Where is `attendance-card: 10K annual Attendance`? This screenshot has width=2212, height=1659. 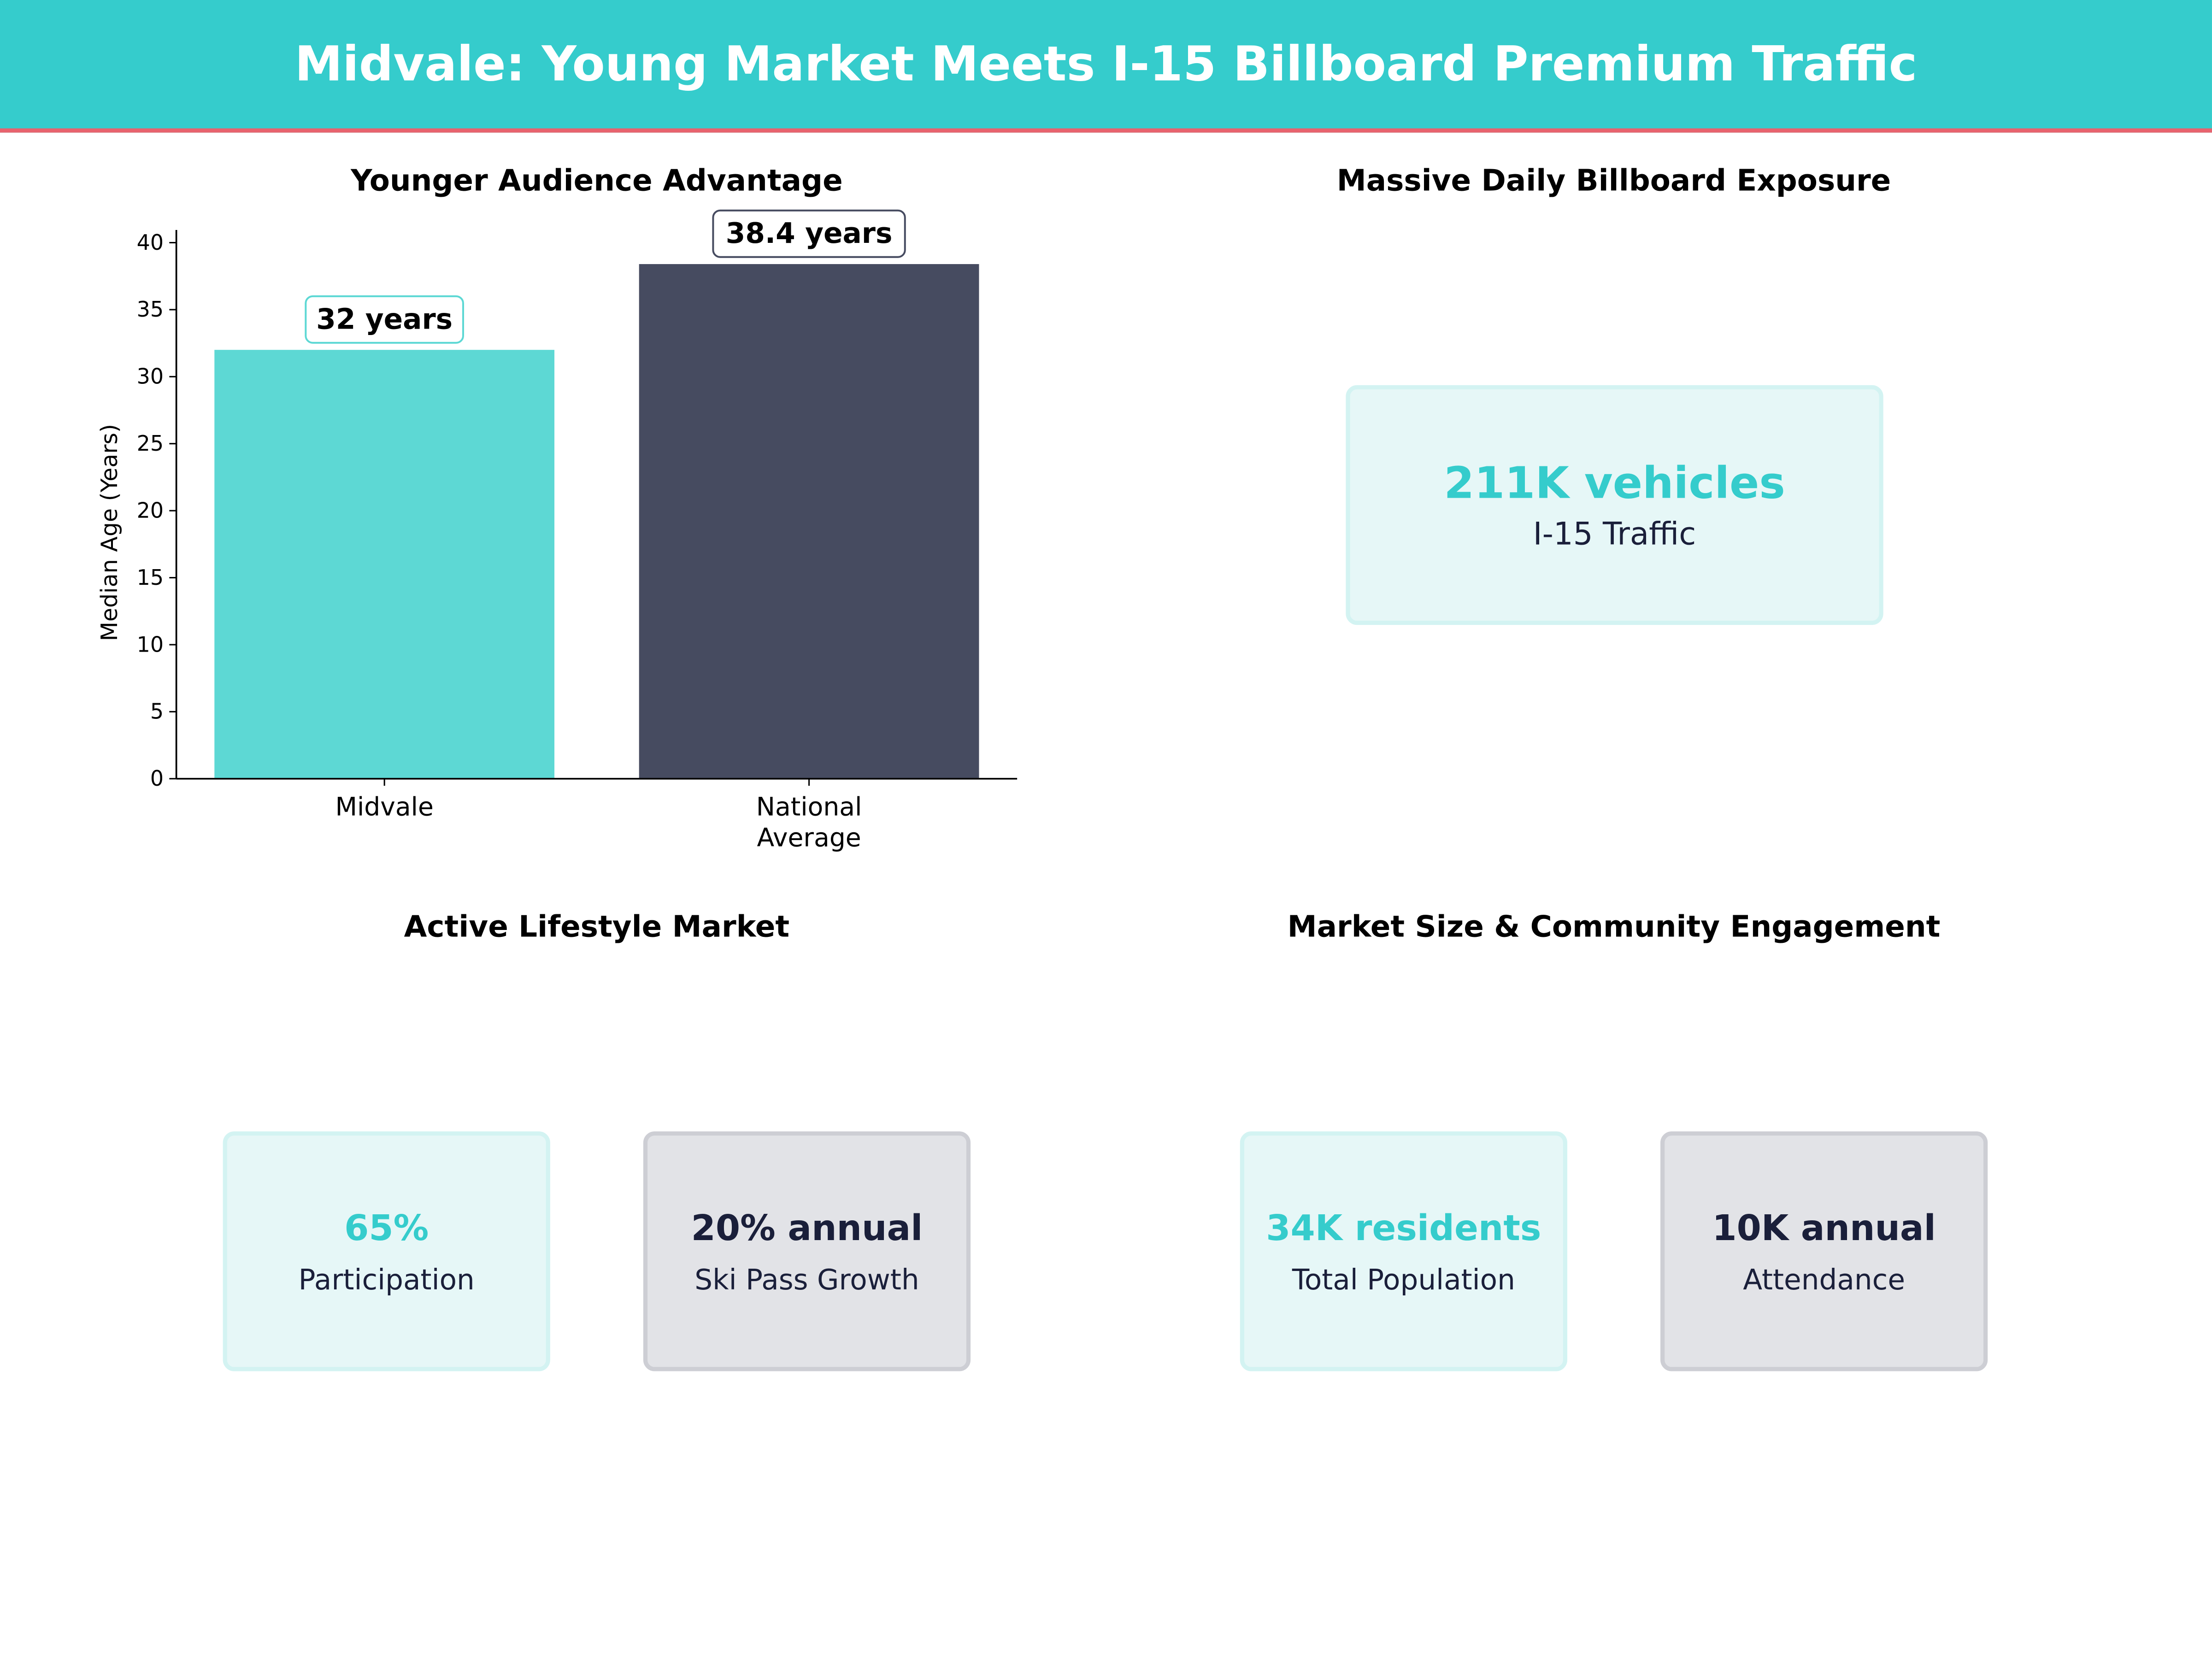
attendance-card: 10K annual Attendance is located at coordinates (1824, 1251).